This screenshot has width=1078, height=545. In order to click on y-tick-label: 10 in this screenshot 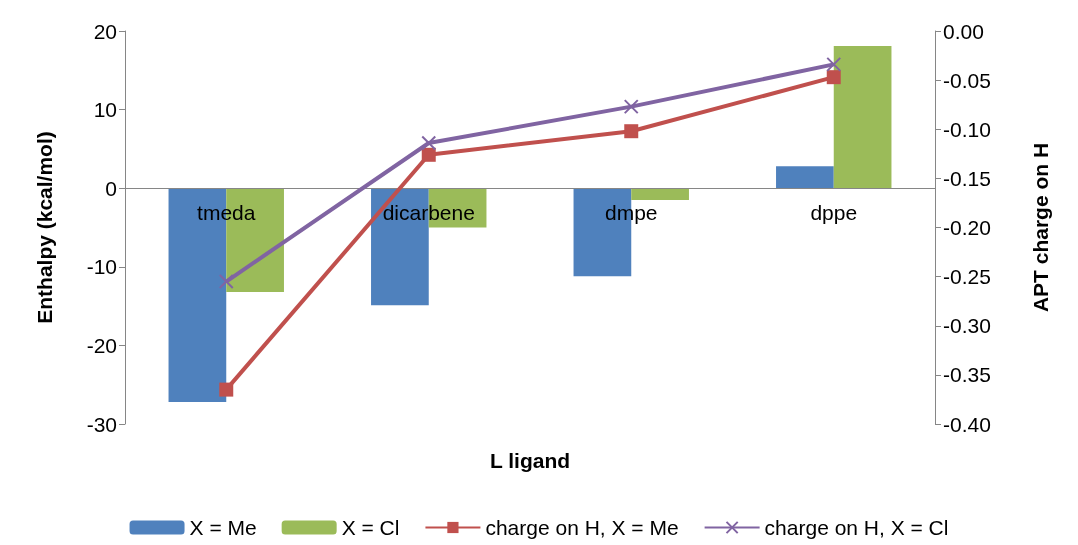, I will do `click(105, 110)`.